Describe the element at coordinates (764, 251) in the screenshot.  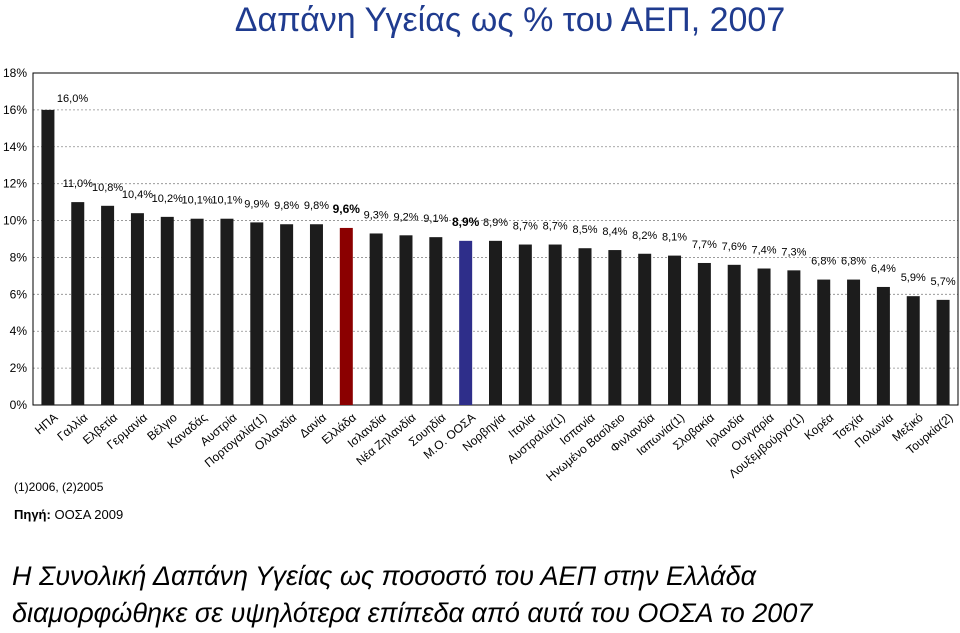
I see `data-label: 7,4%` at that location.